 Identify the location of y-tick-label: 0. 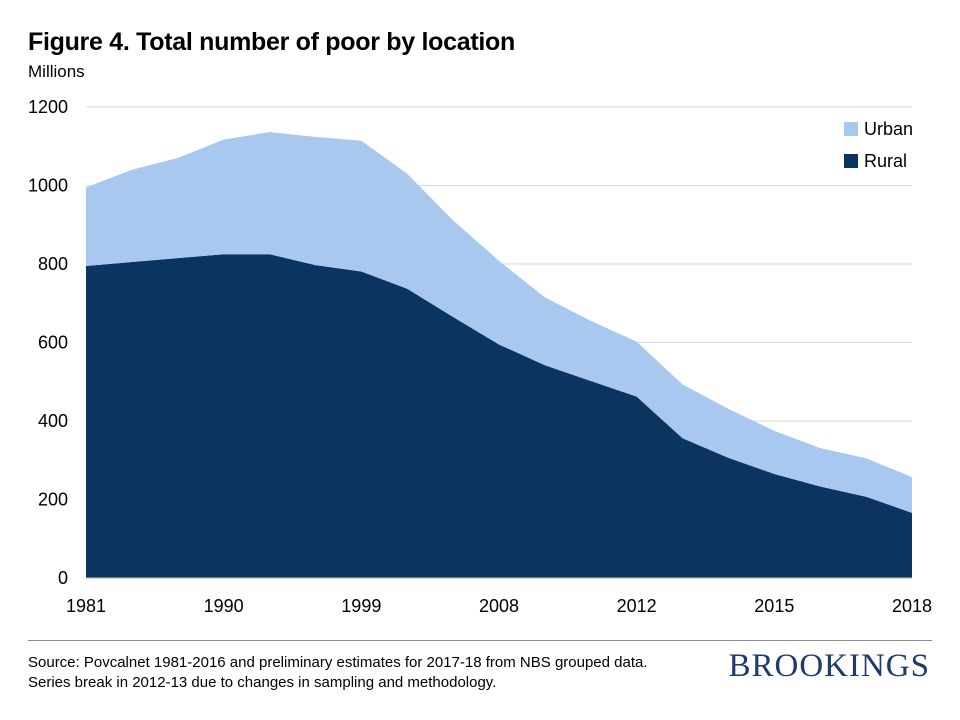
(63, 578).